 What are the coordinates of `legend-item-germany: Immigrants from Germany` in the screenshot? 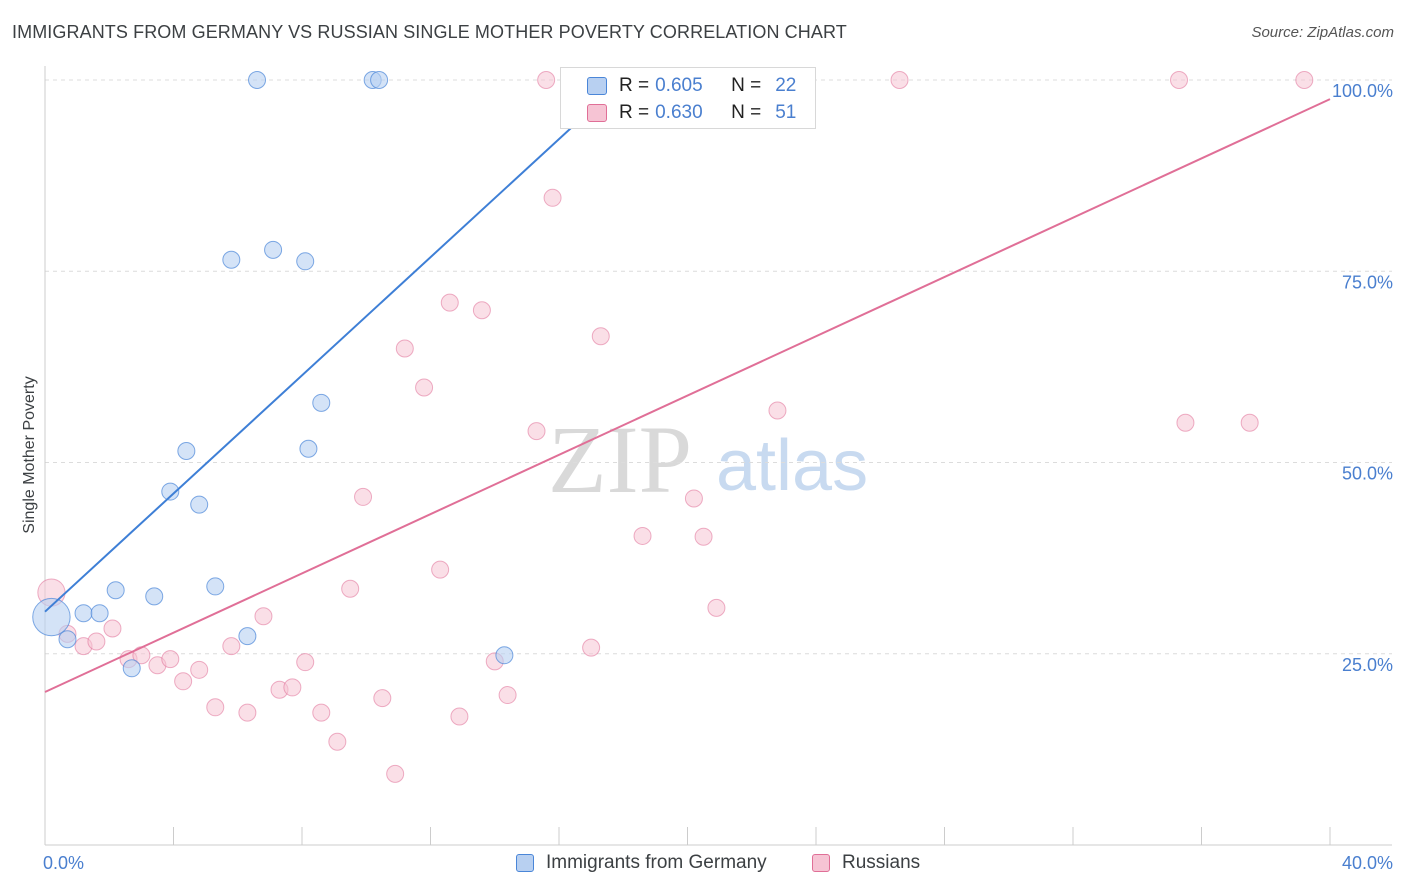 It's located at (641, 863).